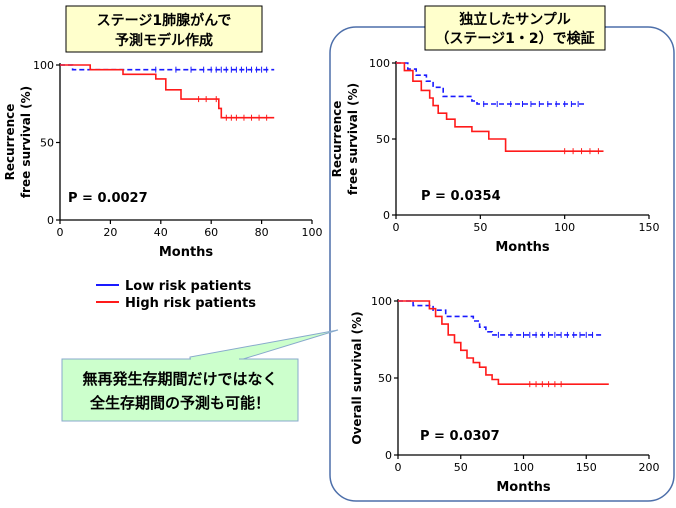 This screenshot has height=508, width=676. Describe the element at coordinates (188, 286) in the screenshot. I see `legend-low-label: Low risk patients` at that location.